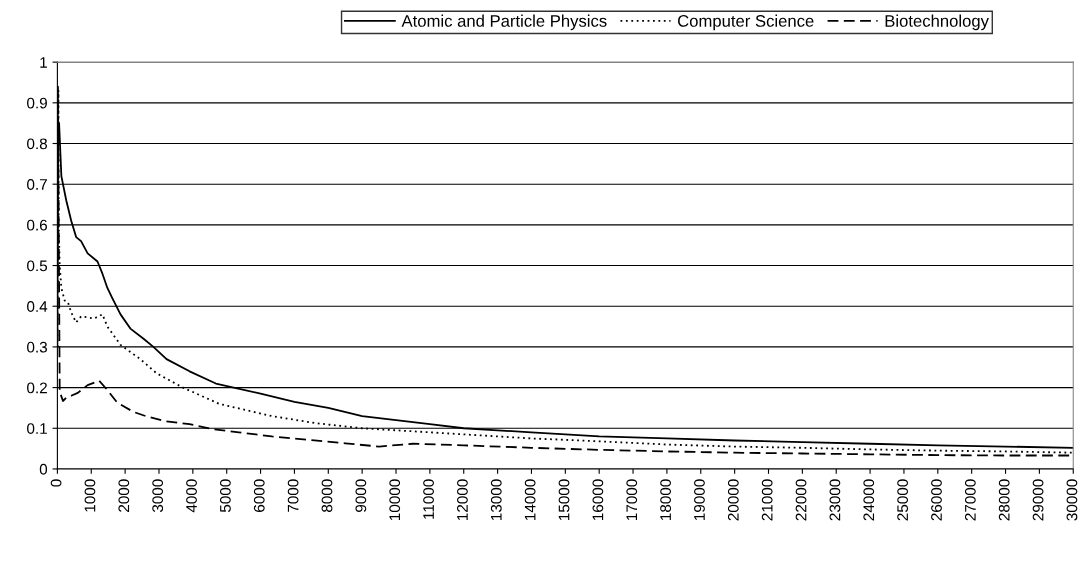 The height and width of the screenshot is (565, 1083). I want to click on x-tick-label: 3000, so click(158, 496).